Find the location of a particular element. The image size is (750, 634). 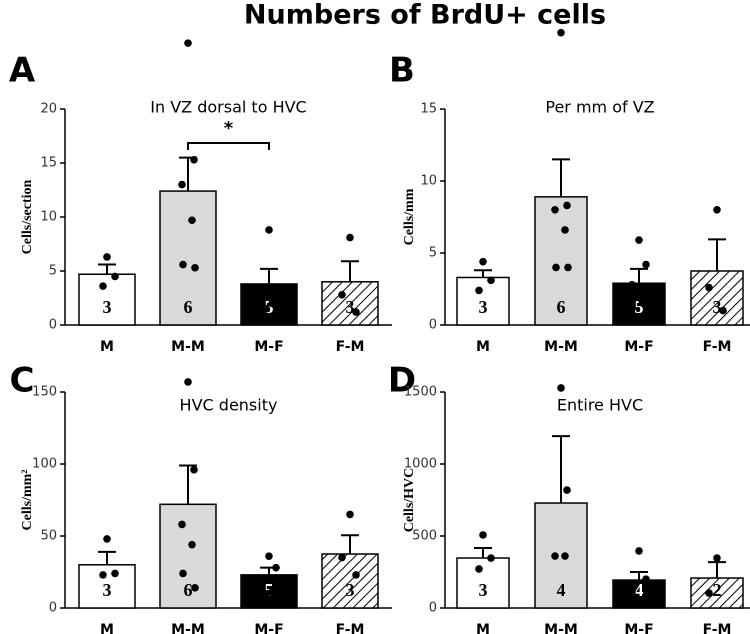

y-axis-label: Cells/HVC is located at coordinates (409, 500).